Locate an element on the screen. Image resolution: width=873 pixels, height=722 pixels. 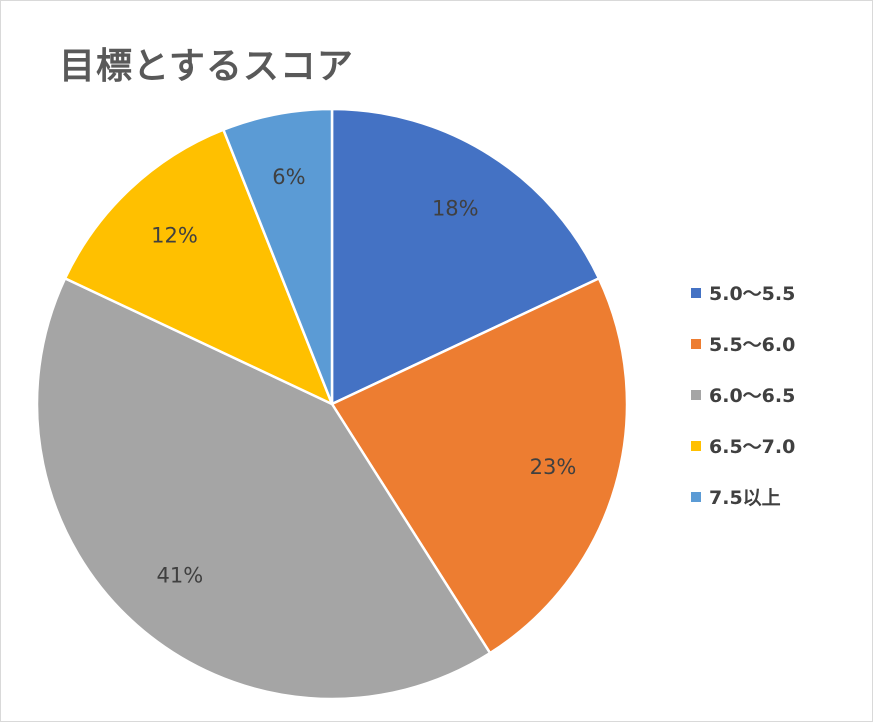
legend: 5.0〜5.5 5.5〜6.0 6.0〜6.5 6.5〜7.0 7.5以上 is located at coordinates (743, 394).